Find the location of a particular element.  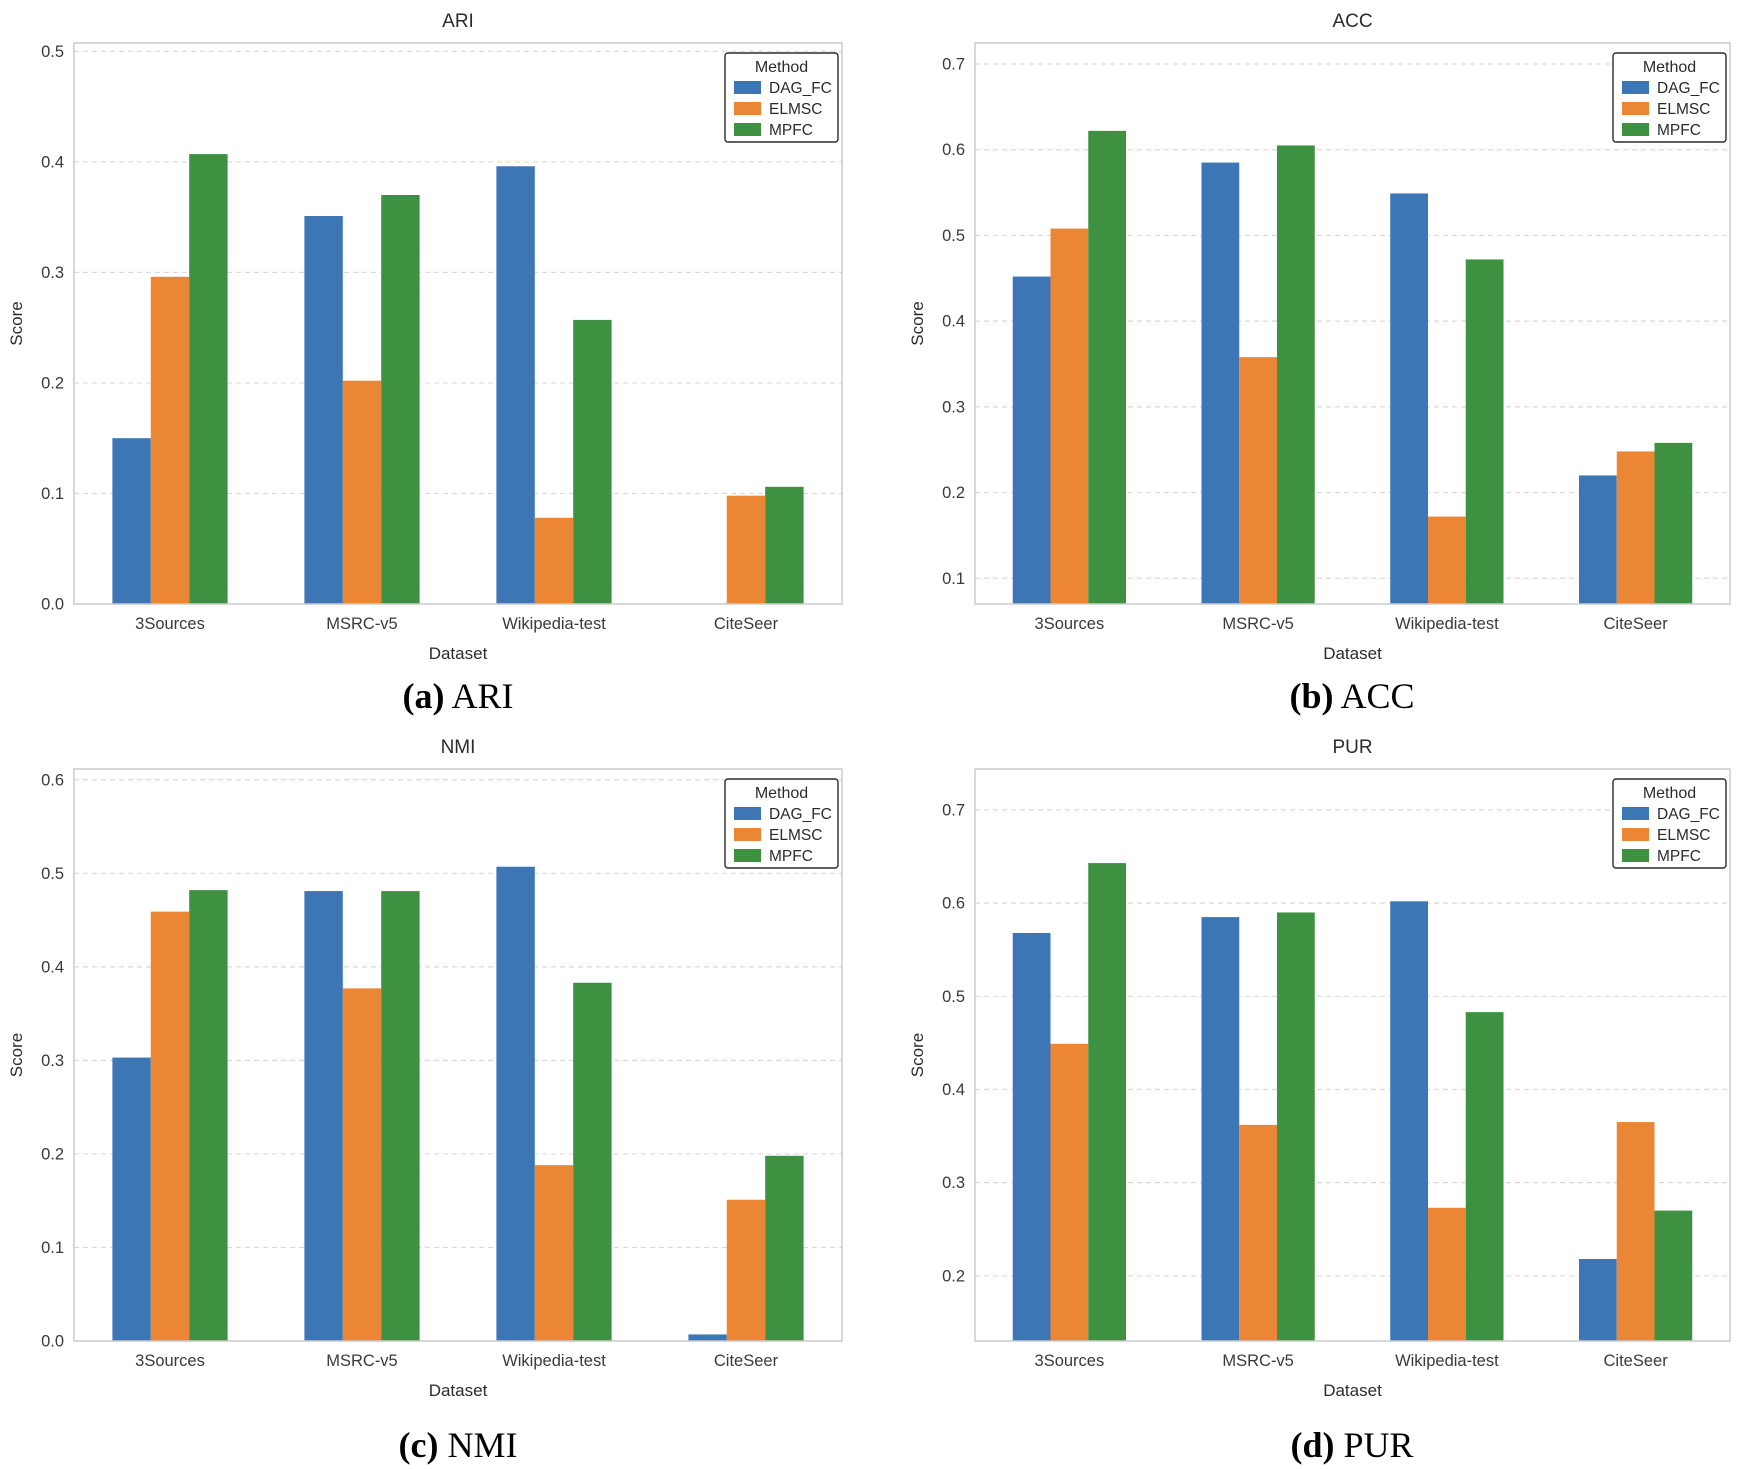

caption-label: NMI is located at coordinates (482, 1445).